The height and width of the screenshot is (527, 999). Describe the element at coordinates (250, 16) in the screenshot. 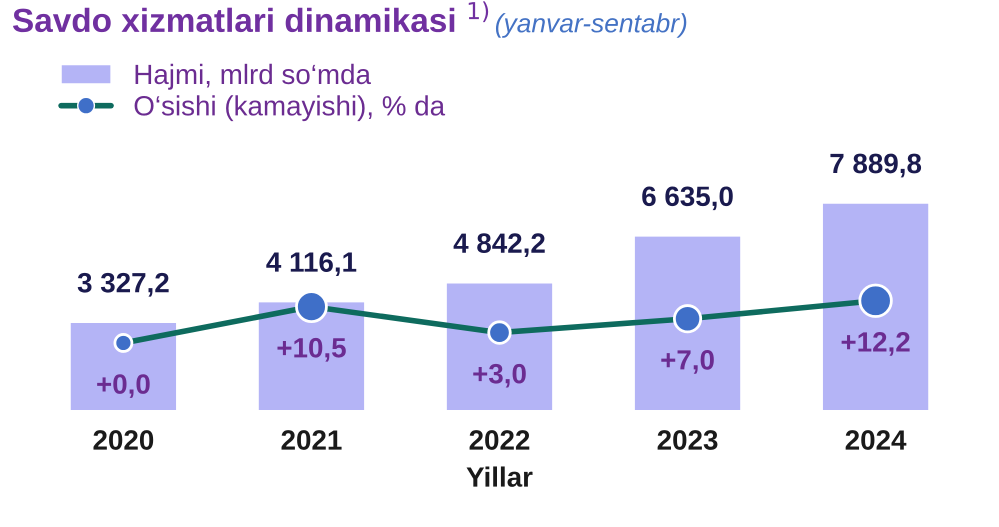

I see `chart-title: Savdo xizmatlari dinamikasi $^{1)}$` at that location.